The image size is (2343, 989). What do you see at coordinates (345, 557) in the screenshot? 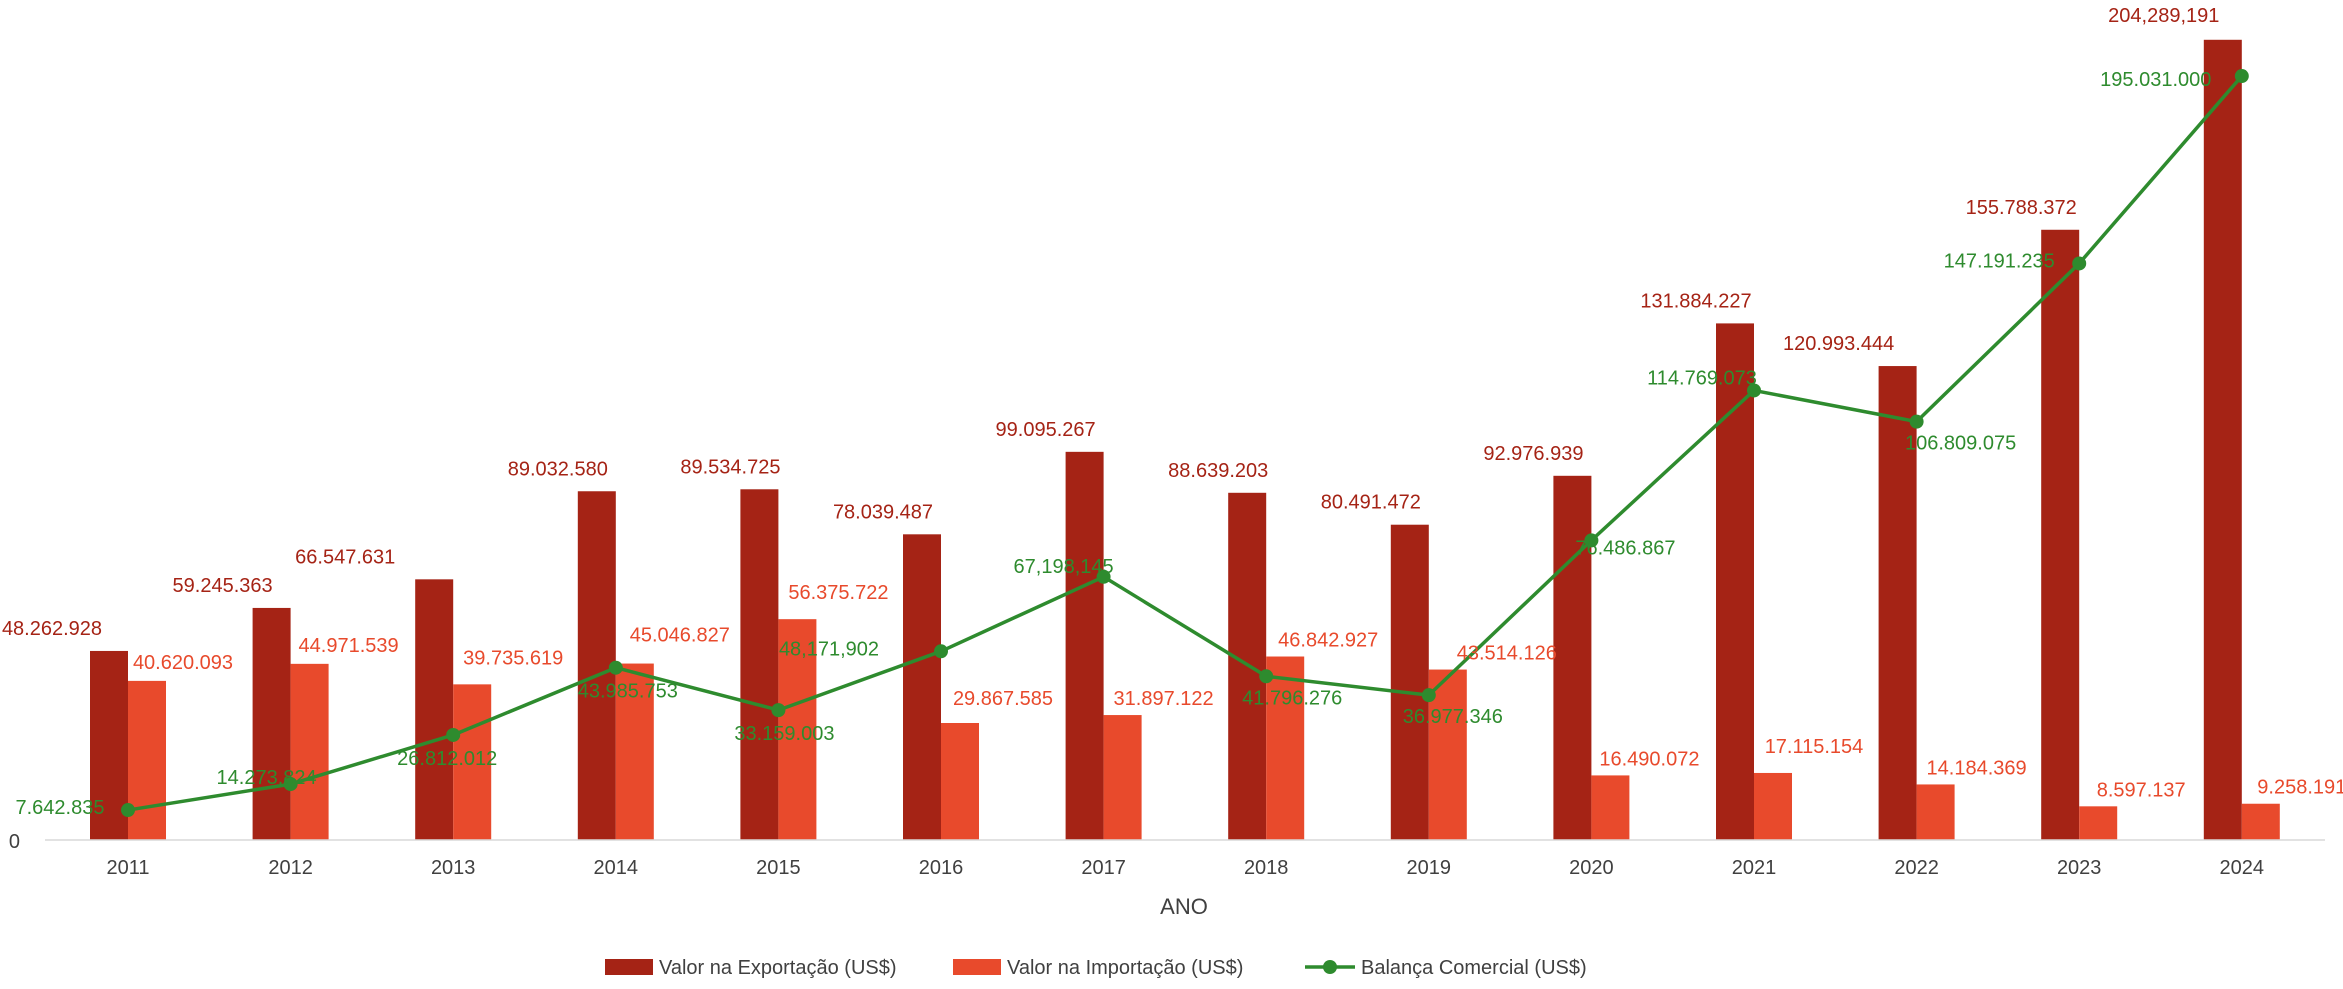
I see `export-data-label: 66.547.631` at bounding box center [345, 557].